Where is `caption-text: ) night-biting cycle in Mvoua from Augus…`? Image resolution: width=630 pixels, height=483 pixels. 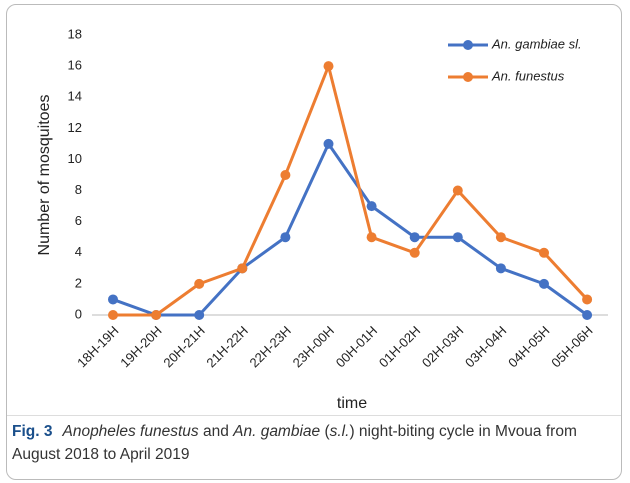 caption-text: ) night-biting cycle in Mvoua from Augus… is located at coordinates (296, 443).